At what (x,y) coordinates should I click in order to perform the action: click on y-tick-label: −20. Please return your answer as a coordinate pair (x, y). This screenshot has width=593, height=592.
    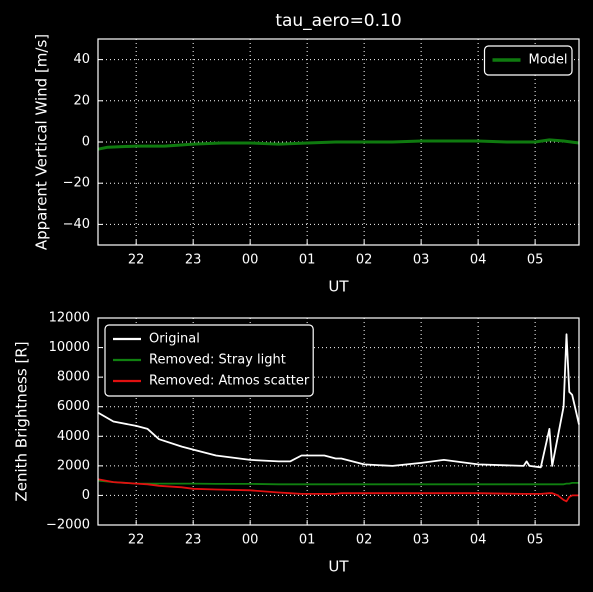
    Looking at the image, I should click on (76, 183).